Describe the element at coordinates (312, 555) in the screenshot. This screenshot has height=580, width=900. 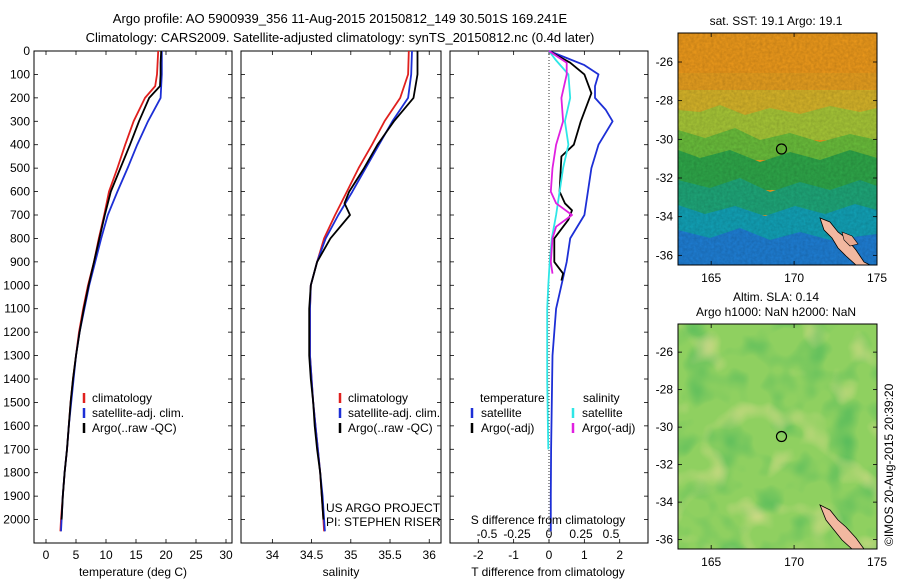
I see `x-tick-label: 34.5` at that location.